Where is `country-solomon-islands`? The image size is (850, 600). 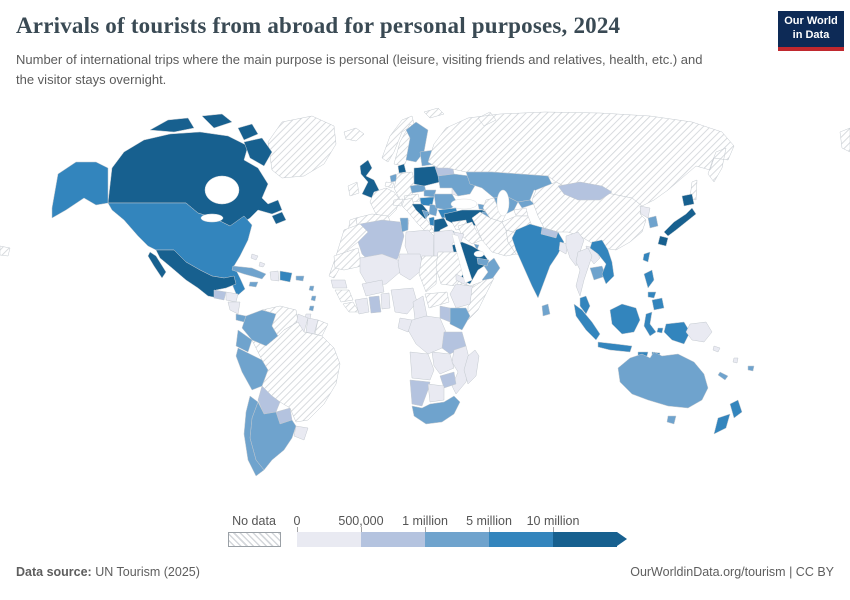
country-solomon-islands is located at coordinates (716, 349).